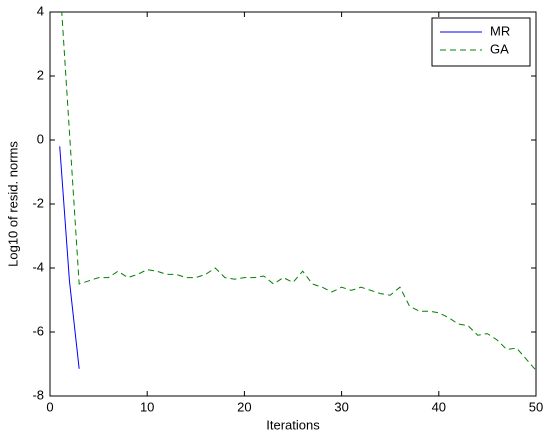 Image resolution: width=550 pixels, height=444 pixels. I want to click on x-tick-label: 0, so click(49, 406).